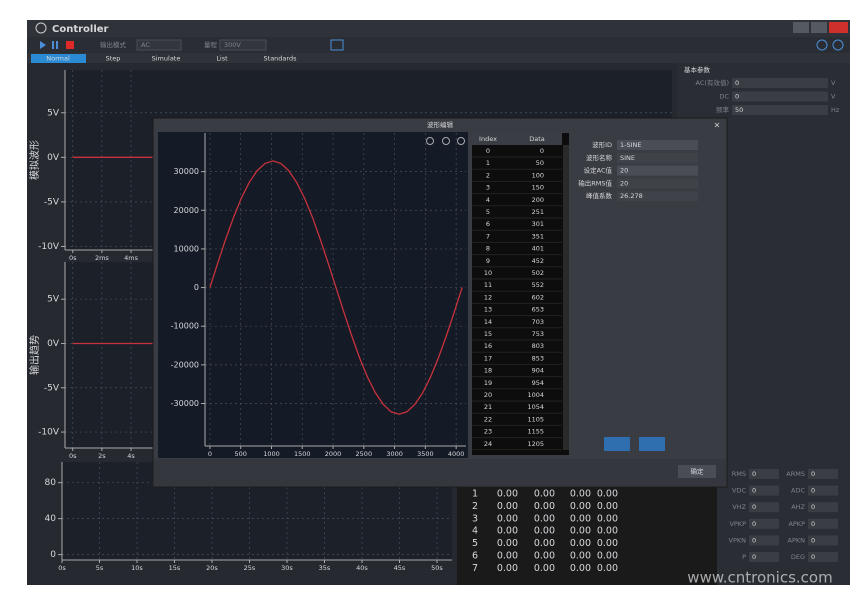 This screenshot has width=861, height=592. What do you see at coordinates (488, 212) in the screenshot?
I see `table-cell: 5` at bounding box center [488, 212].